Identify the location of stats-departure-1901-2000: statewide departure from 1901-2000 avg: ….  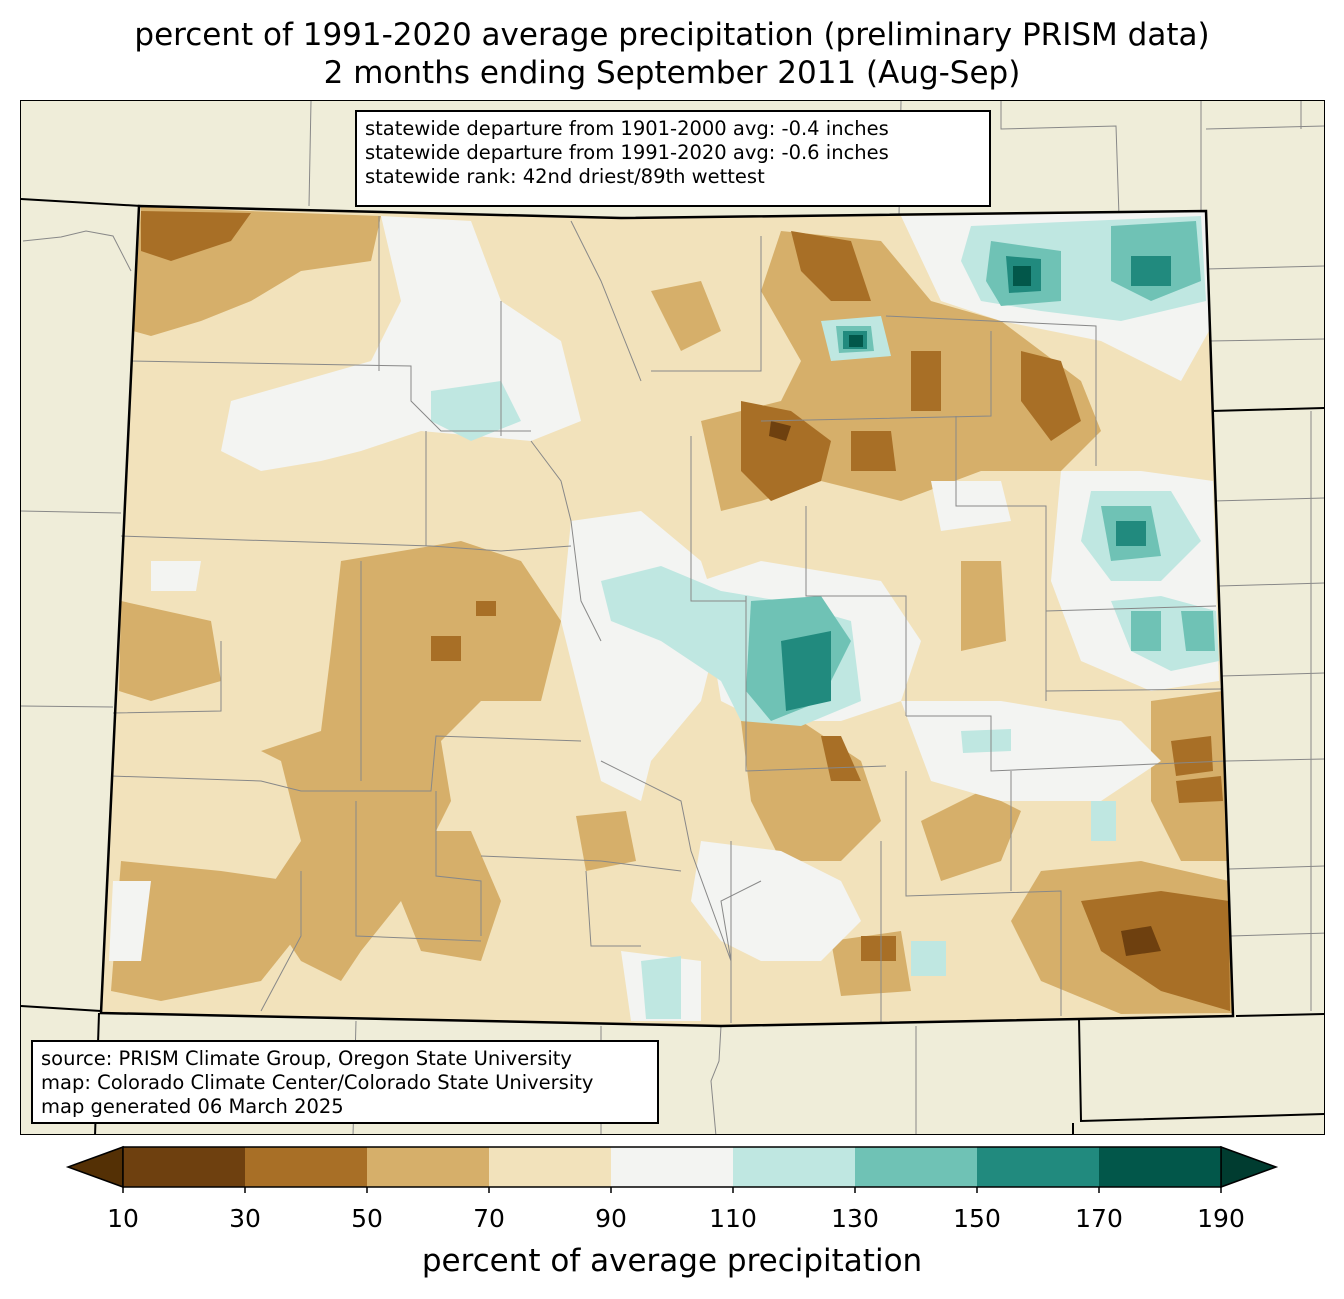
(627, 128).